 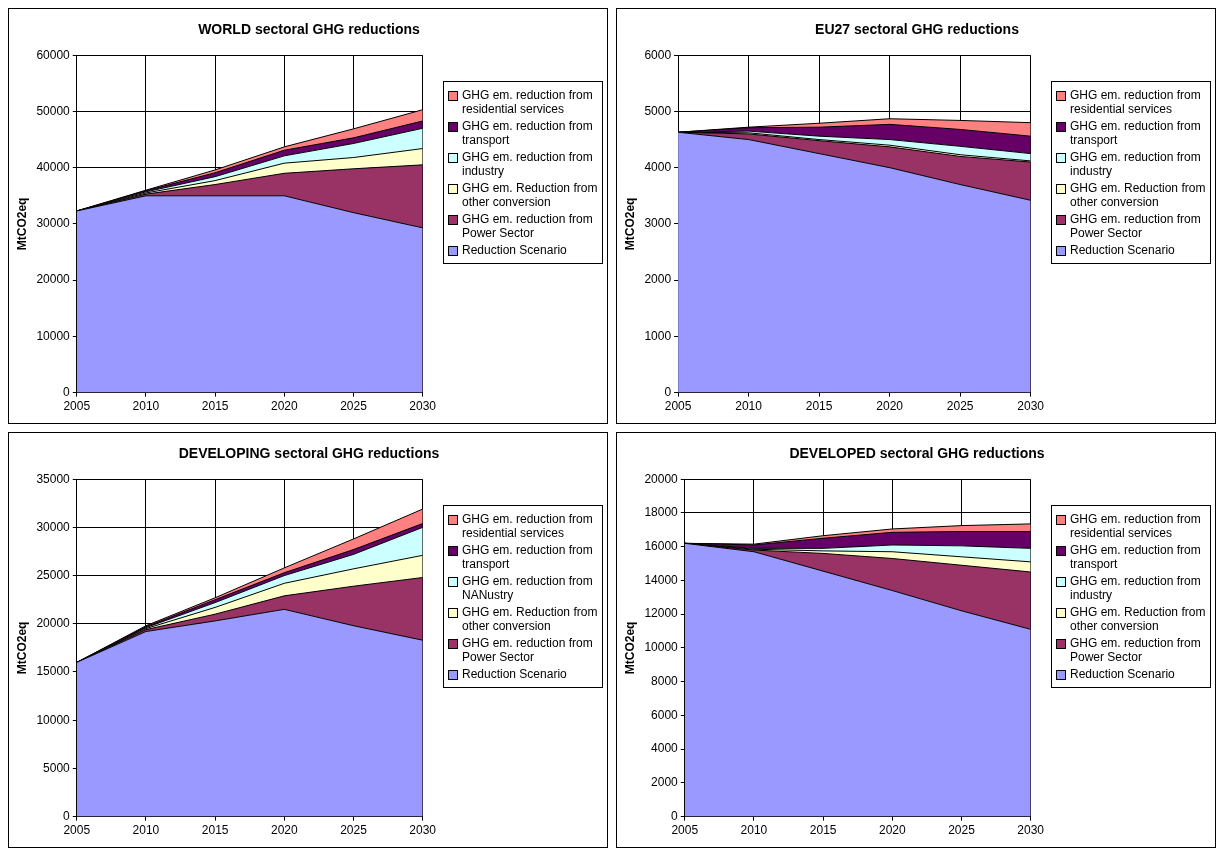 What do you see at coordinates (309, 453) in the screenshot?
I see `chart-title: DEVELOPING sectoral GHG reductions` at bounding box center [309, 453].